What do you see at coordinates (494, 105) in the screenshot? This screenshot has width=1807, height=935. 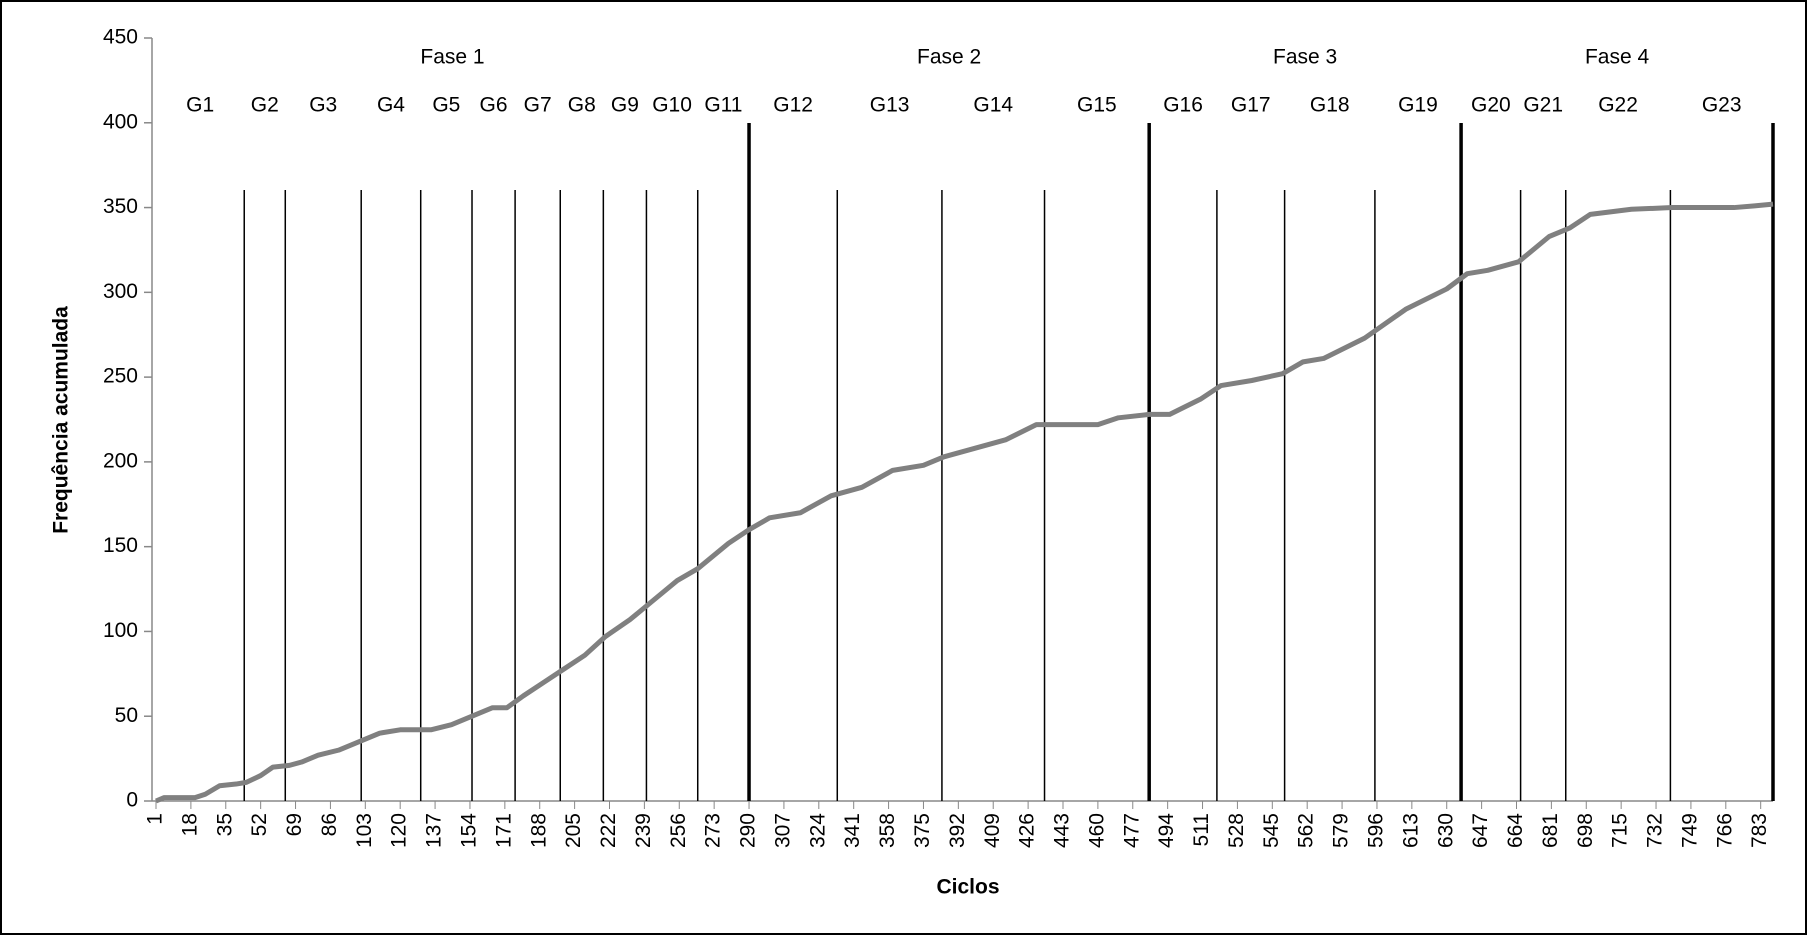 I see `group-label: G6` at bounding box center [494, 105].